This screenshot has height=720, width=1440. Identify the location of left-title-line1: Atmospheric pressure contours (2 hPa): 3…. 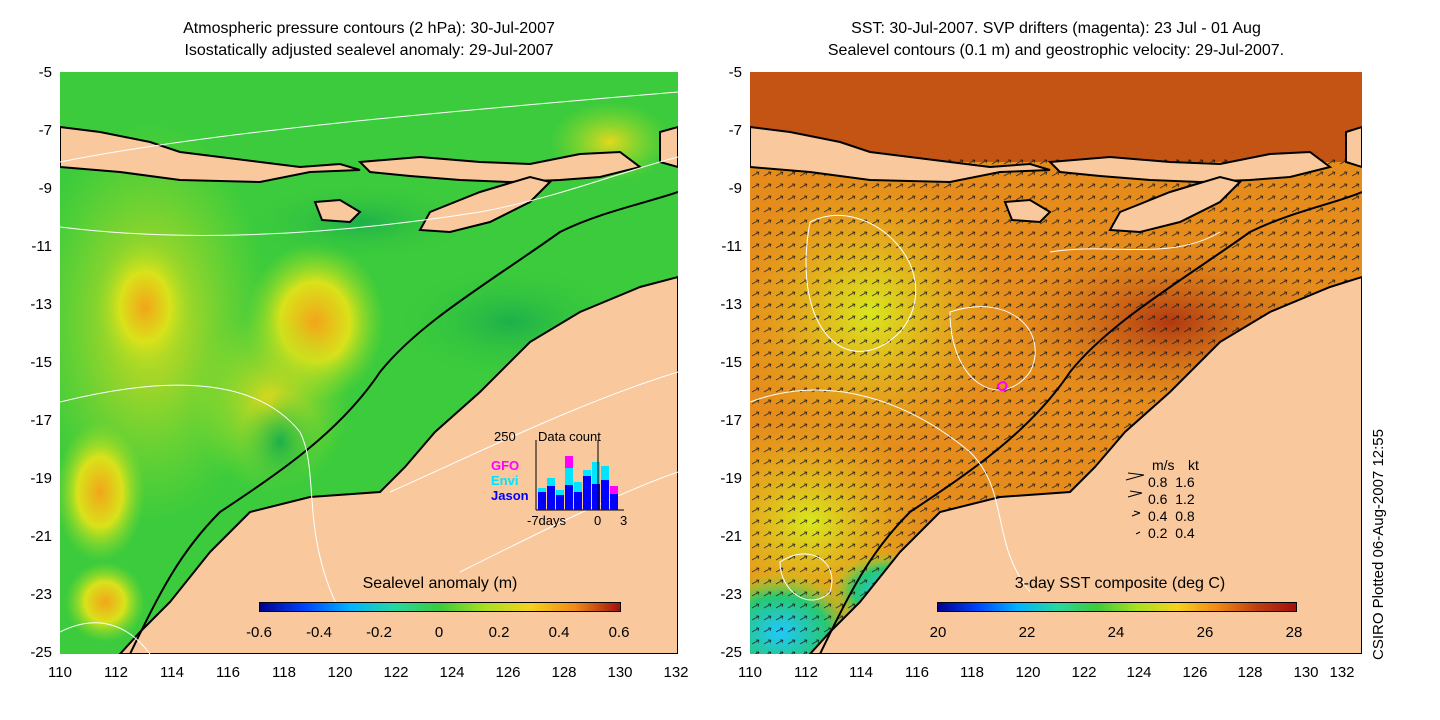
(369, 28).